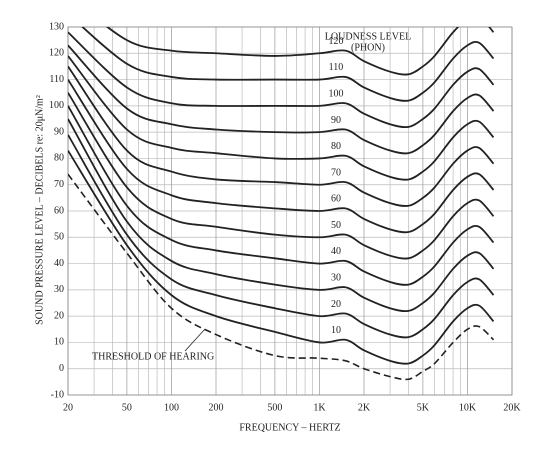 This screenshot has height=456, width=549. I want to click on y-tick-label: 60, so click(59, 210).